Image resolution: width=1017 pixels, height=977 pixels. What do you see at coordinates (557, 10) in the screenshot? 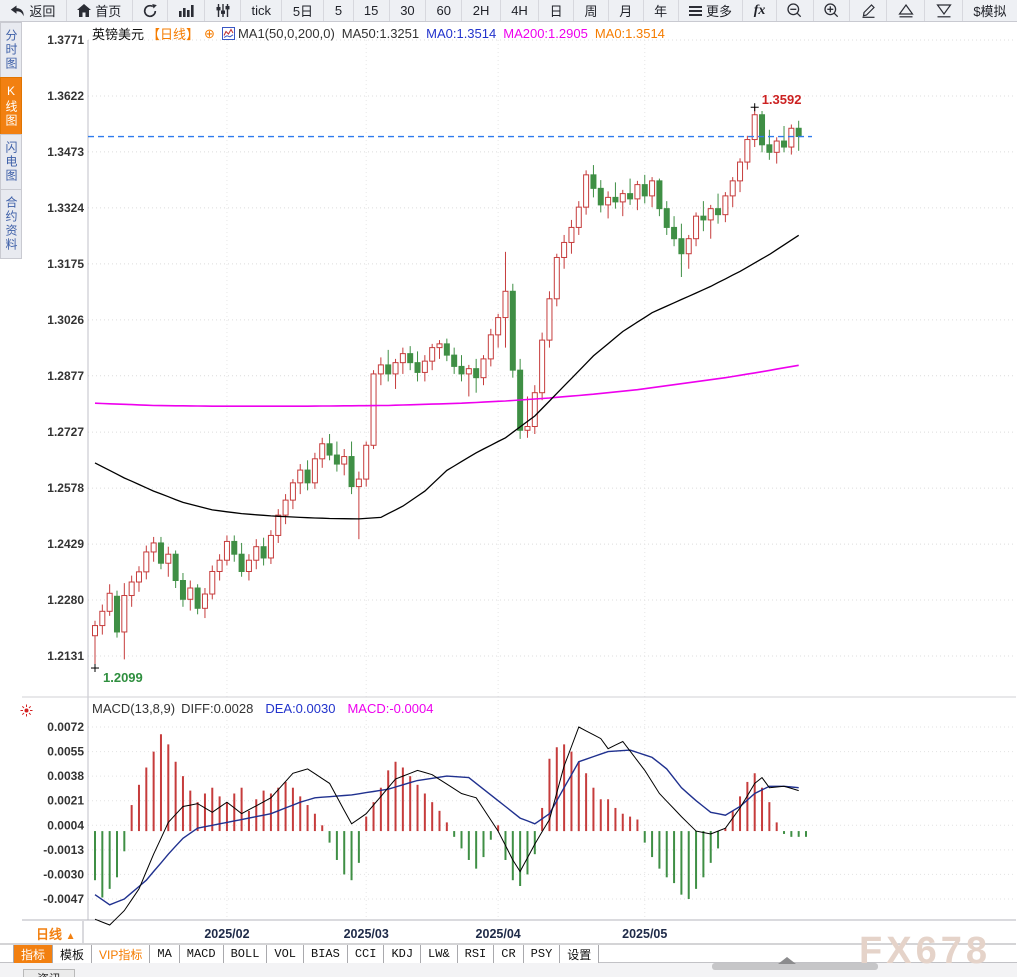
I see `interval-day-button: 日` at bounding box center [557, 10].